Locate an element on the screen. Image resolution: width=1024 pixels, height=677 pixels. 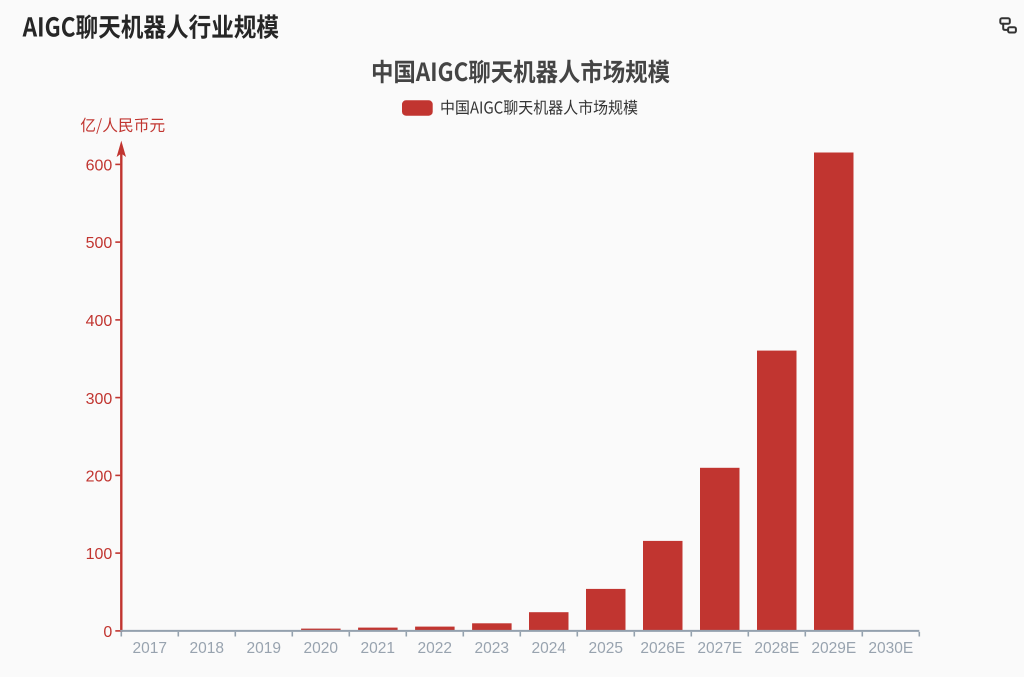
svg-text: 2026E is located at coordinates (662, 648).